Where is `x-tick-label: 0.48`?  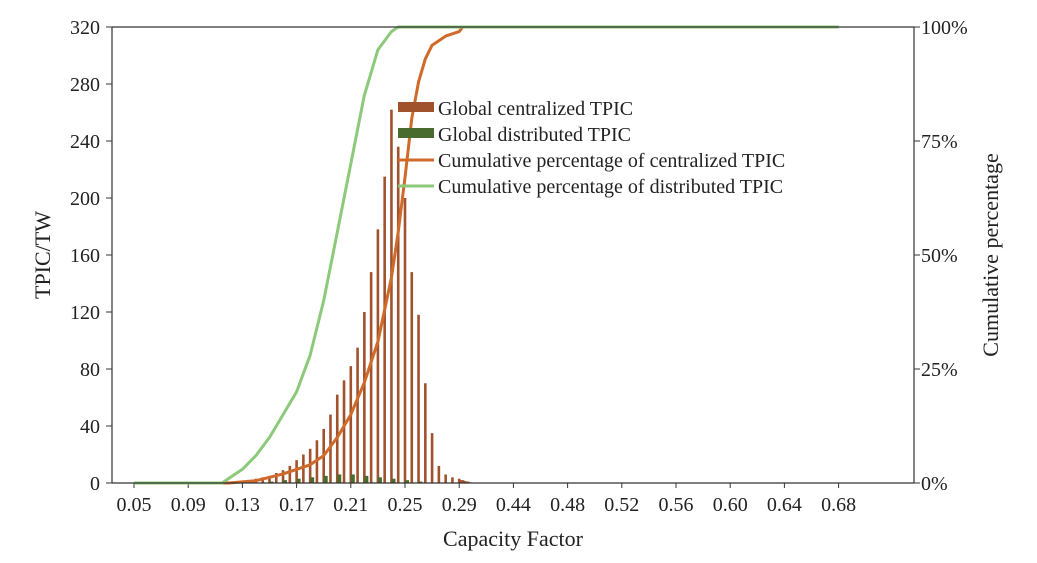
x-tick-label: 0.48 is located at coordinates (567, 505).